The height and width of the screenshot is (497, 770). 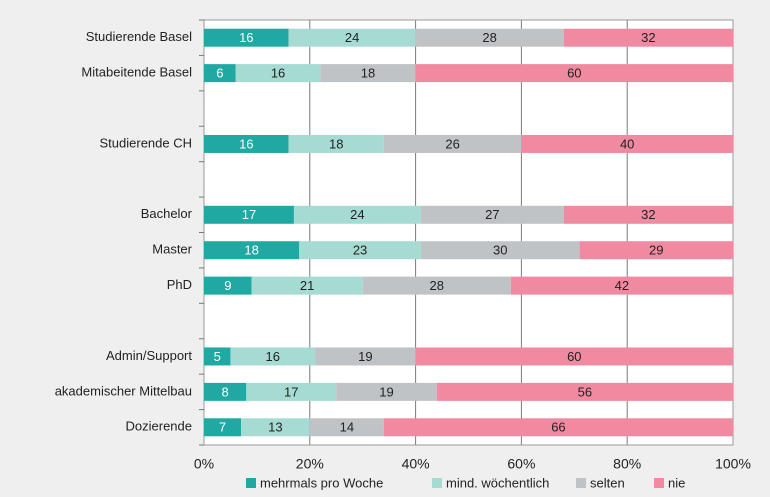 What do you see at coordinates (139, 36) in the screenshot?
I see `y-tick-label: Studierende Basel` at bounding box center [139, 36].